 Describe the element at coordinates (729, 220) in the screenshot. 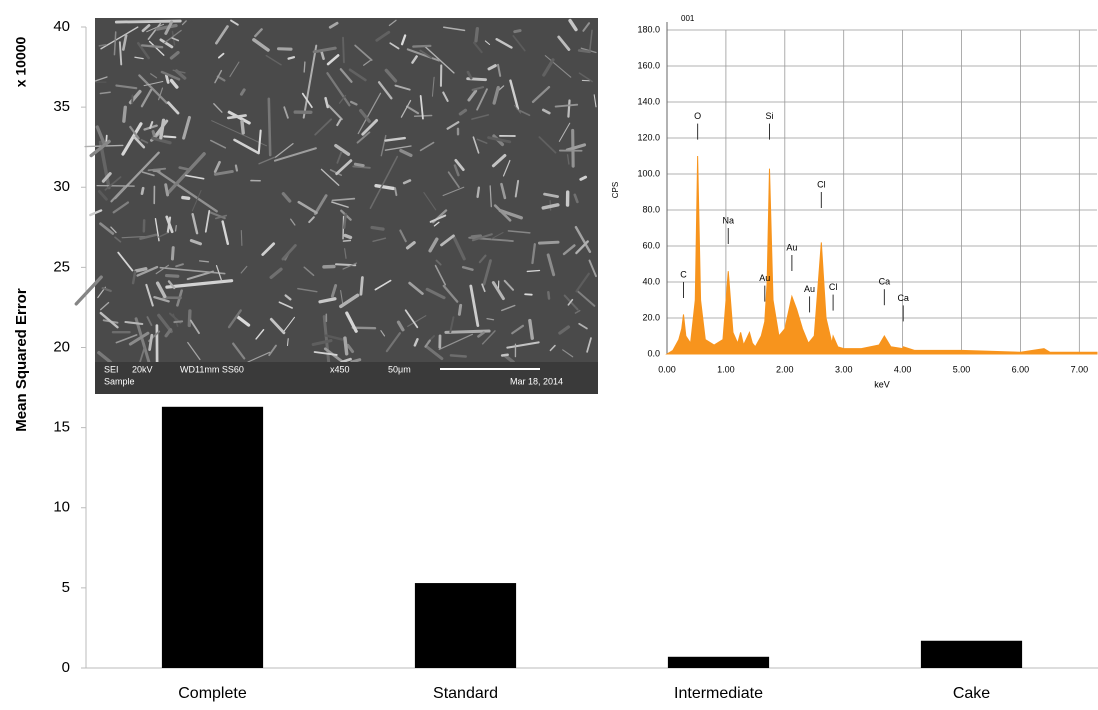

I see `annotation: Na` at that location.